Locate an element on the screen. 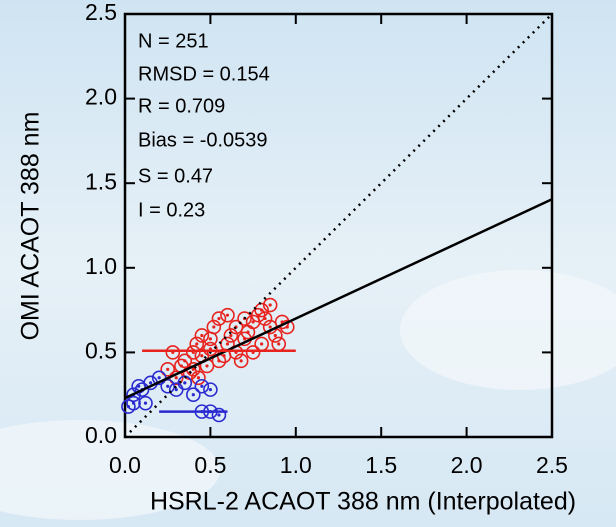 The image size is (616, 527). annotation: RMSD = 0.154 is located at coordinates (204, 74).